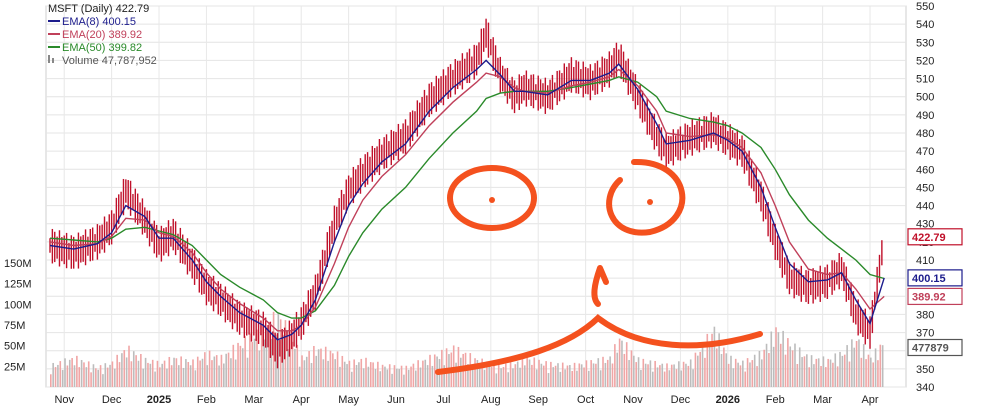 The height and width of the screenshot is (416, 994). Describe the element at coordinates (929, 279) in the screenshot. I see `value-tag-text: 400.15` at that location.